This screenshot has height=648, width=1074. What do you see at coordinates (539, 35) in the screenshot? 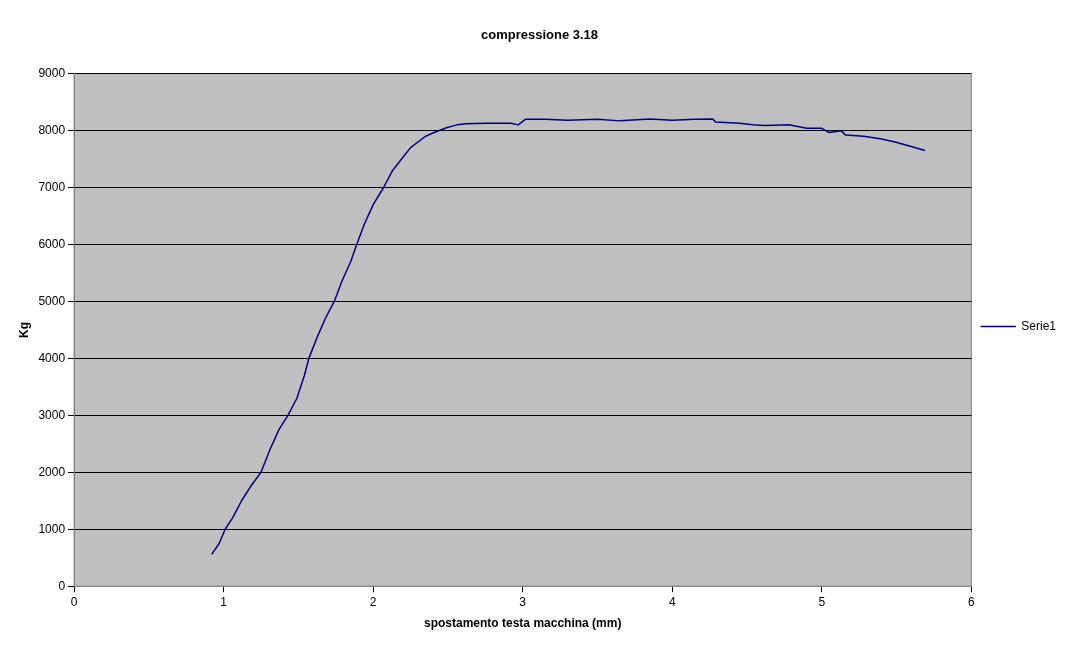
I see `chart-title: compressione 3.18` at bounding box center [539, 35].